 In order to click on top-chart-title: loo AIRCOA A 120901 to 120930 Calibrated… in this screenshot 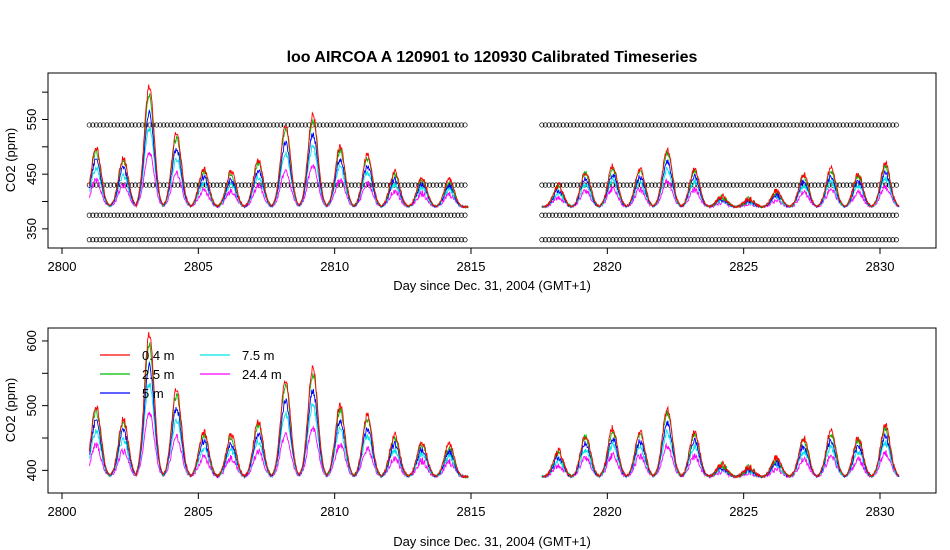, I will do `click(492, 57)`.